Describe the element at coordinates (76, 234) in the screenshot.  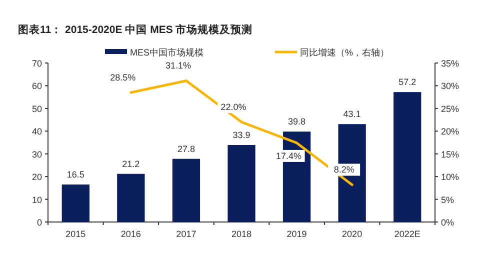
I see `x-tick-label: 2015` at that location.